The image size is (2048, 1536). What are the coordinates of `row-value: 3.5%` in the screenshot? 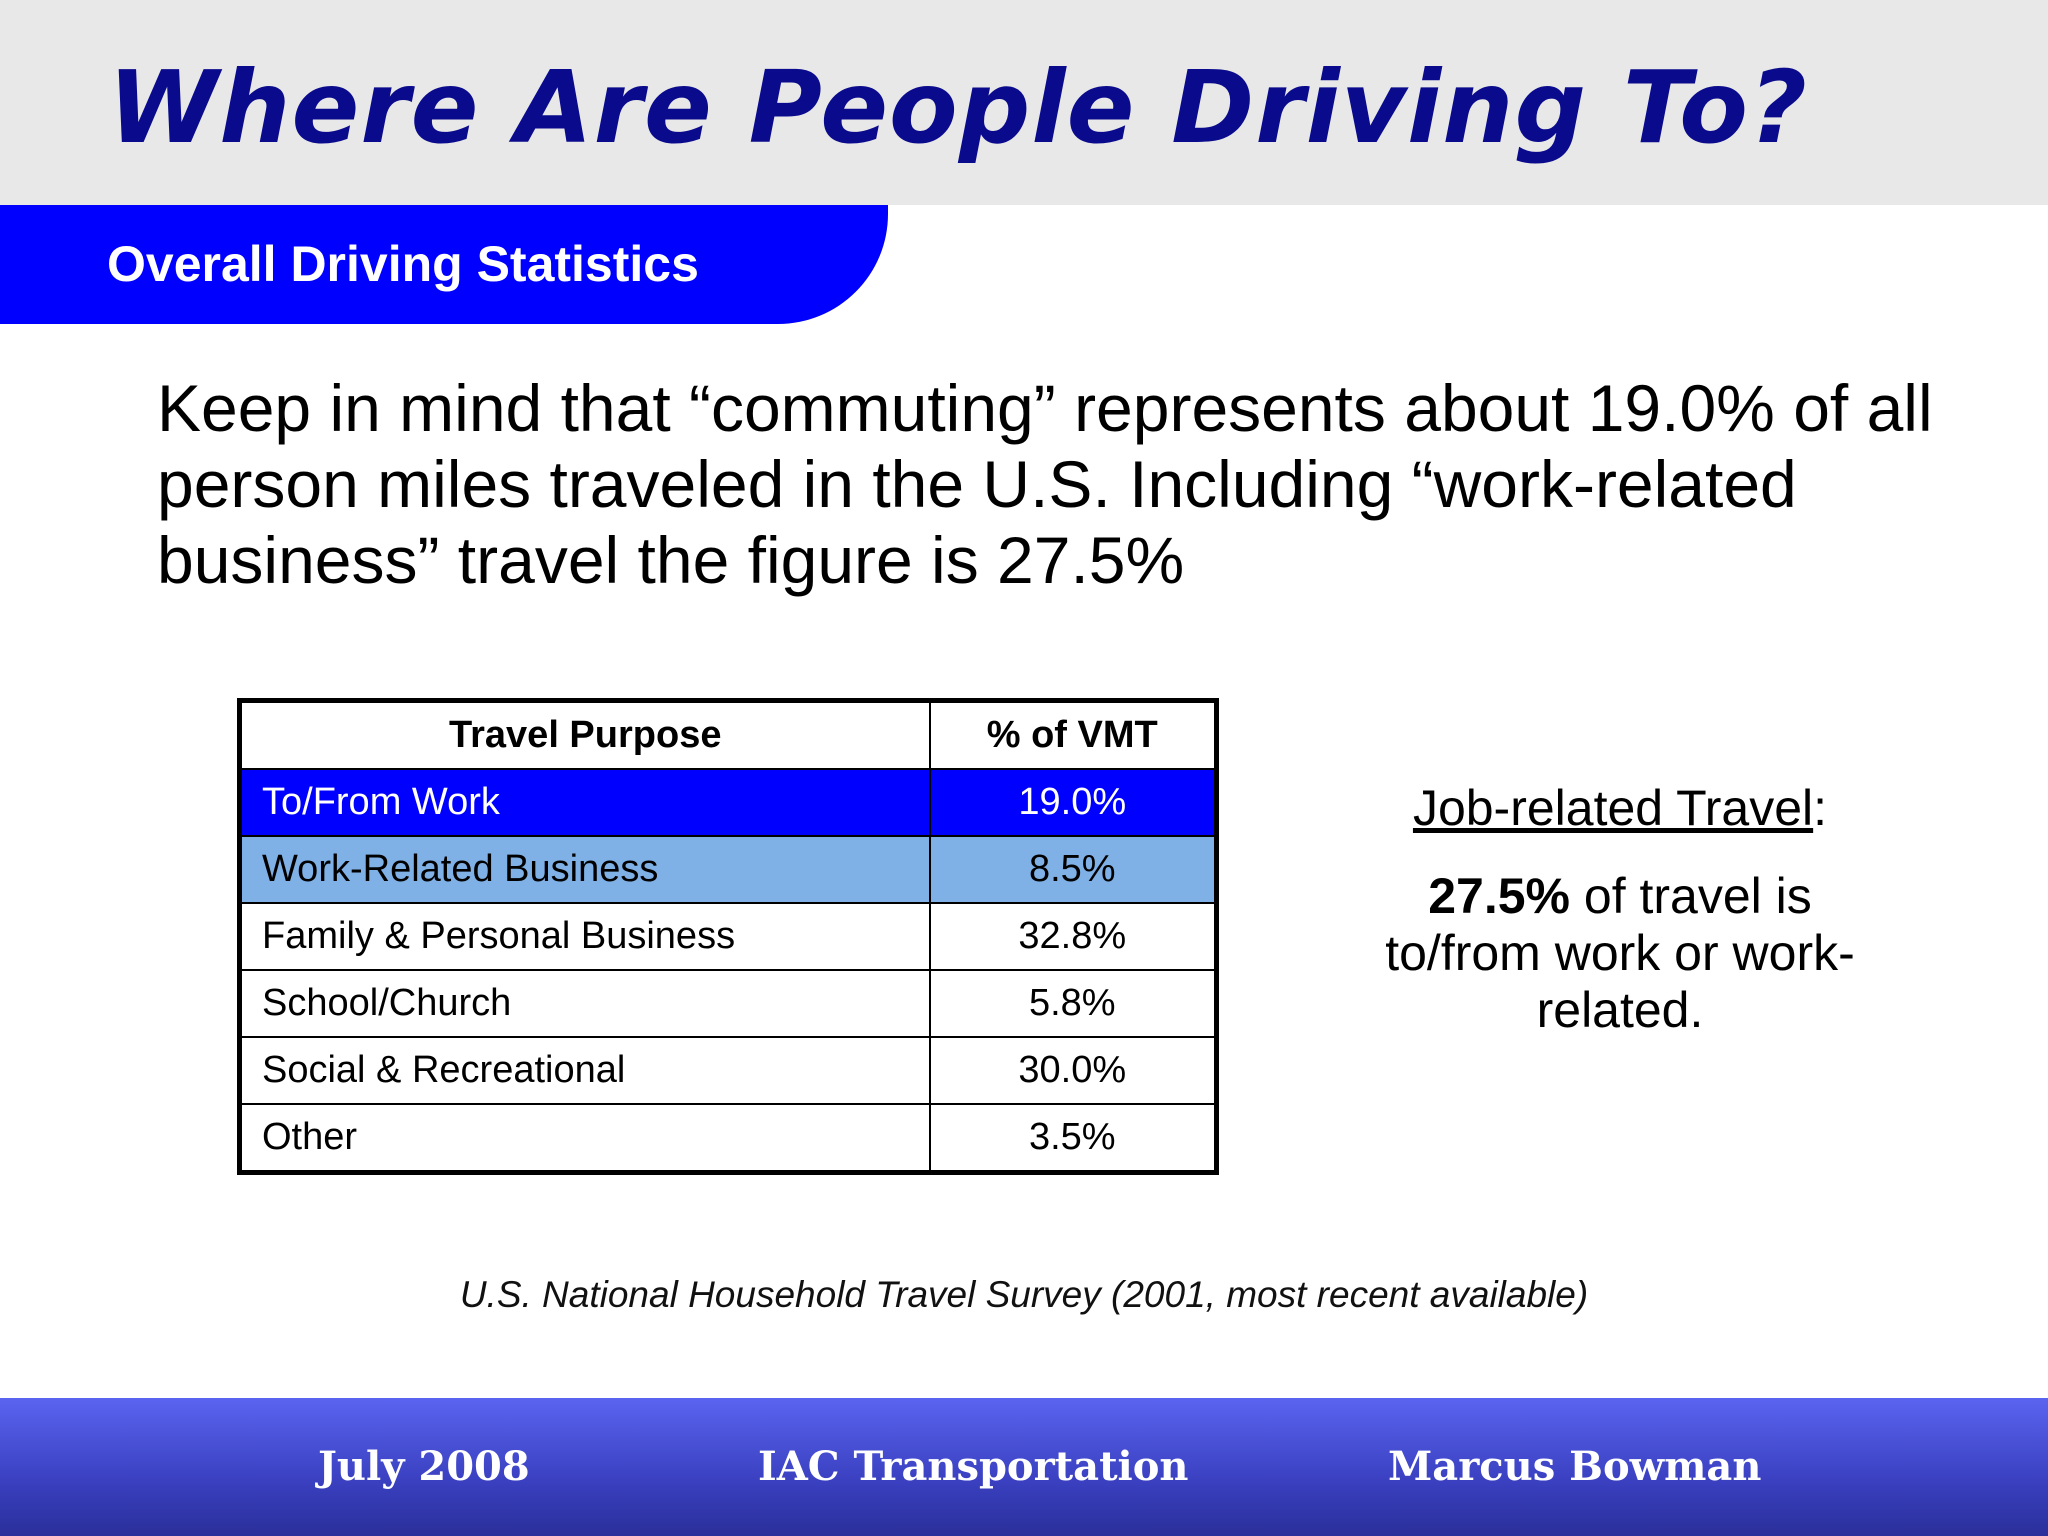 It's located at (1073, 1138).